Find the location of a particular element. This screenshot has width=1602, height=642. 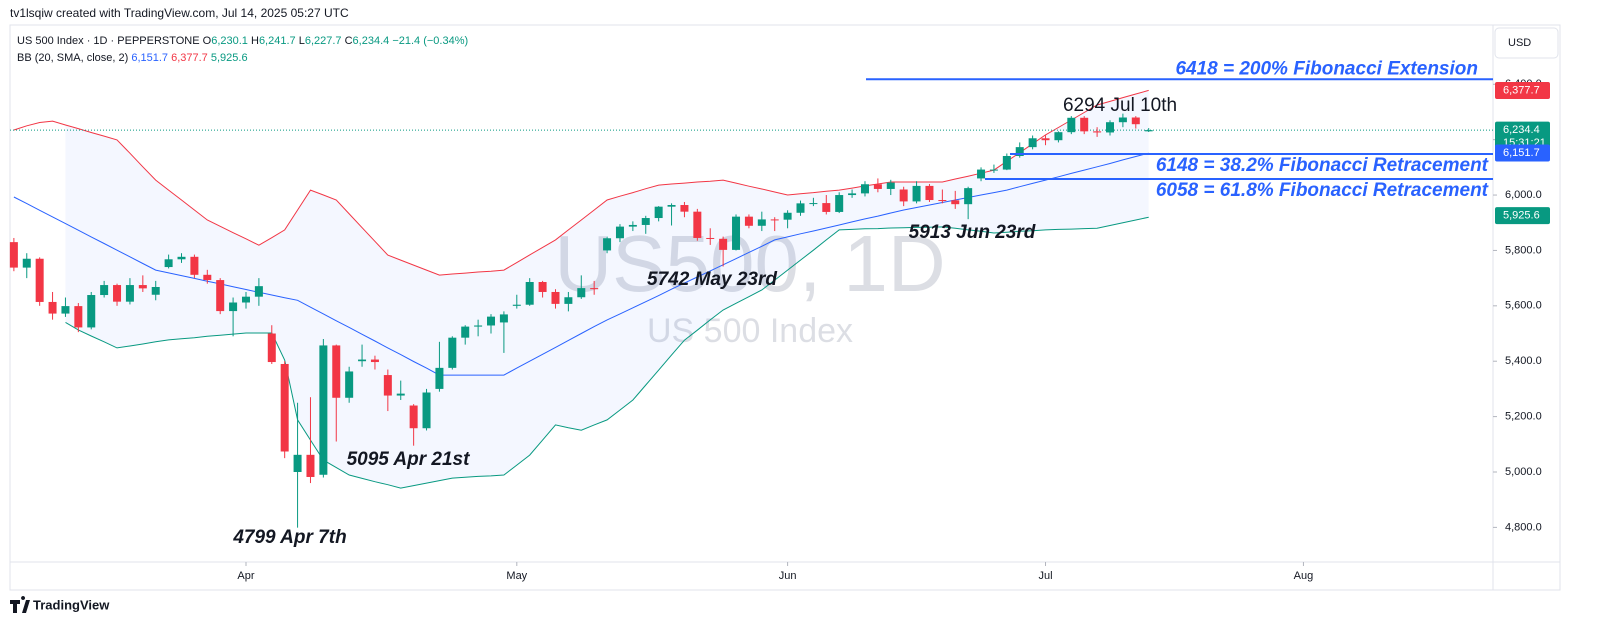

price-badge-label: 6,151.7 is located at coordinates (1521, 153).